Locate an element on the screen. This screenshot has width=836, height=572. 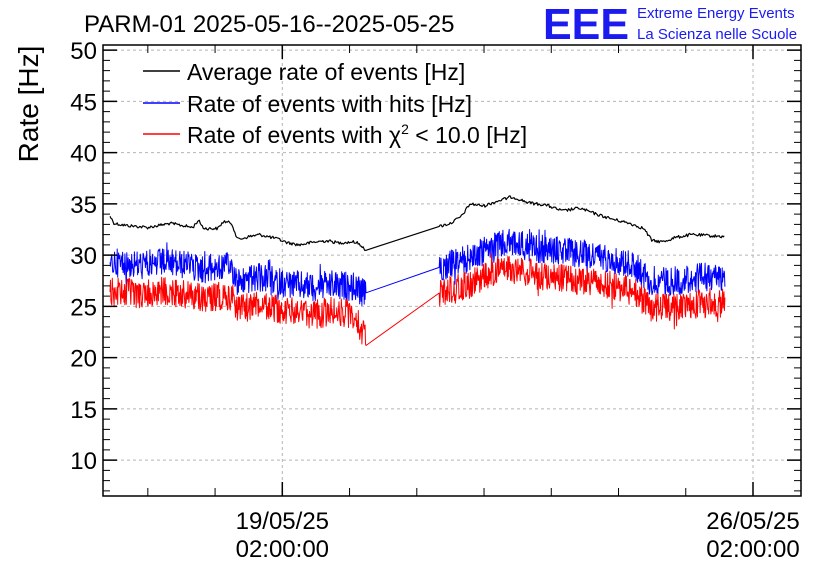
series-red-chi2 is located at coordinates (417, 299).